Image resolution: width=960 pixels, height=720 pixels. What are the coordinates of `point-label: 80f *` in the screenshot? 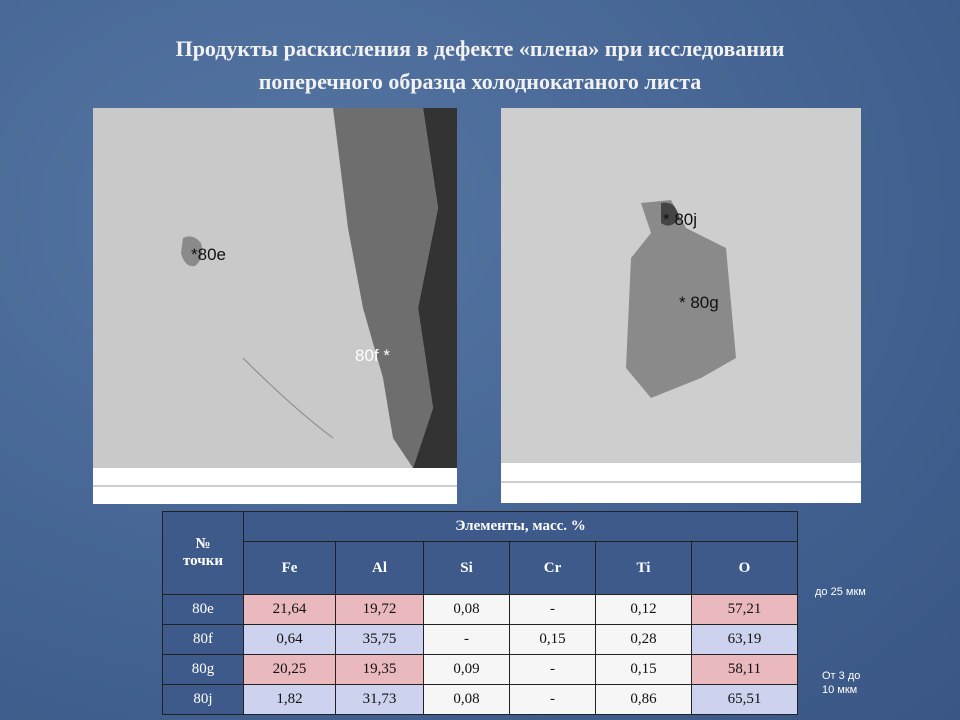 It's located at (372, 355).